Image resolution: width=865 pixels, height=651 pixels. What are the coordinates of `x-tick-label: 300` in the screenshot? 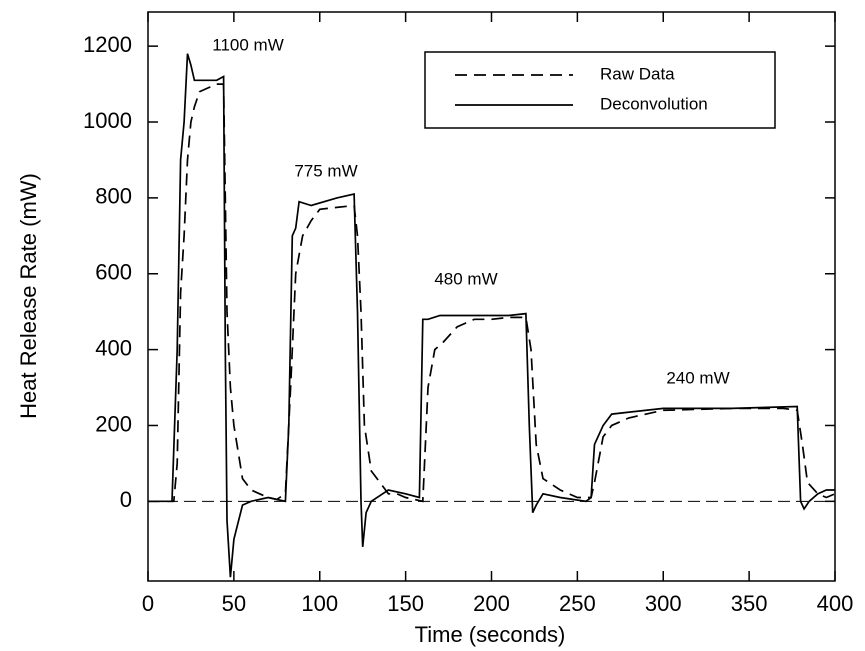 It's located at (663, 603).